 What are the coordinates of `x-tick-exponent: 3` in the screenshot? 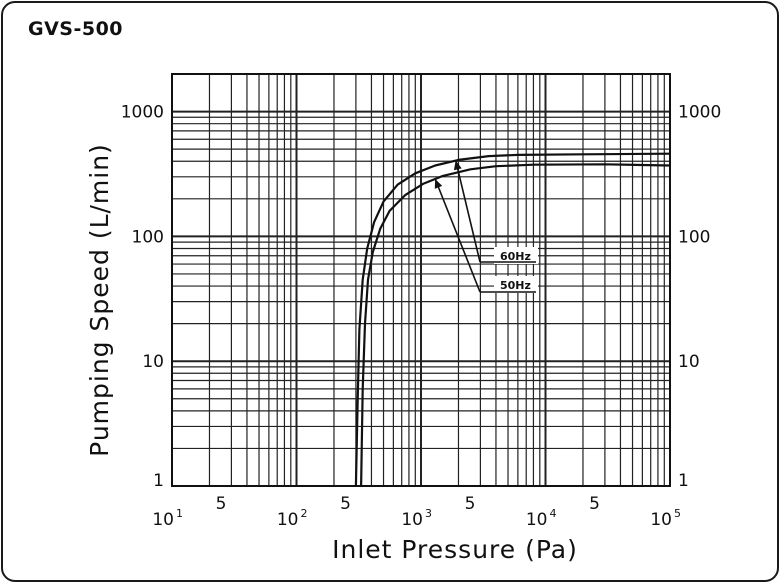 It's located at (428, 513).